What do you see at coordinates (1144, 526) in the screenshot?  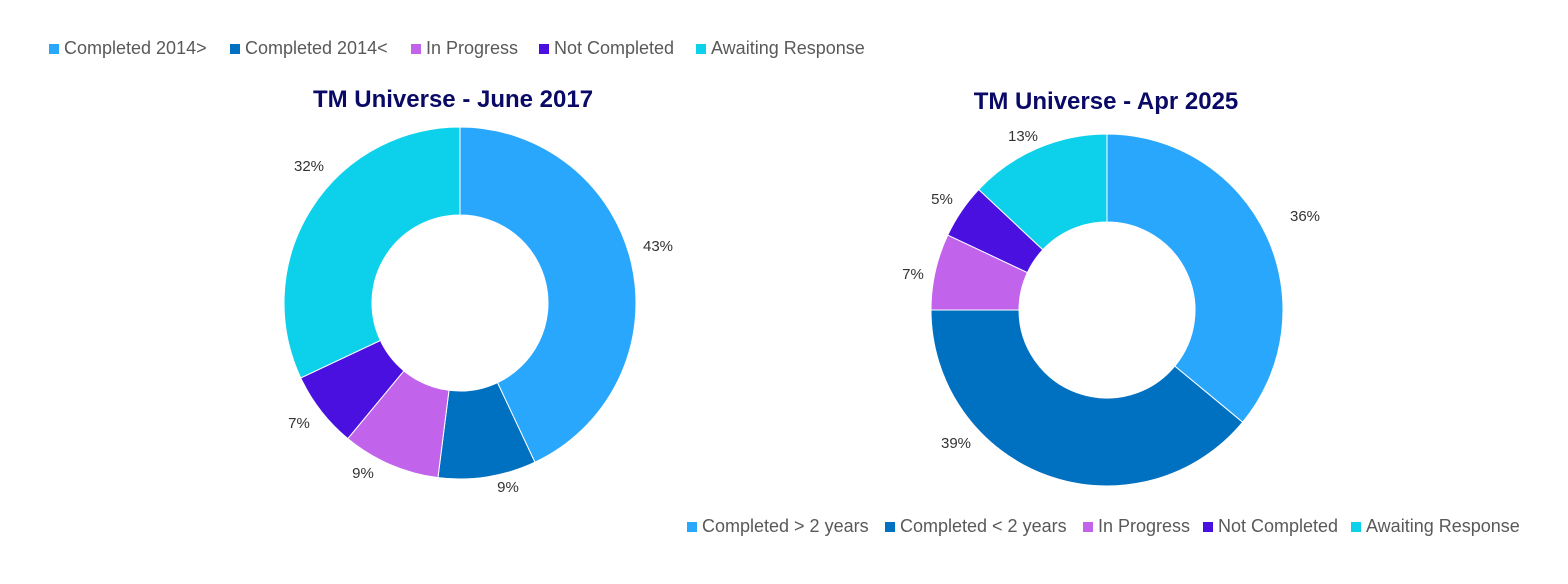 I see `legend-2-label-in-progress: In Progress` at bounding box center [1144, 526].